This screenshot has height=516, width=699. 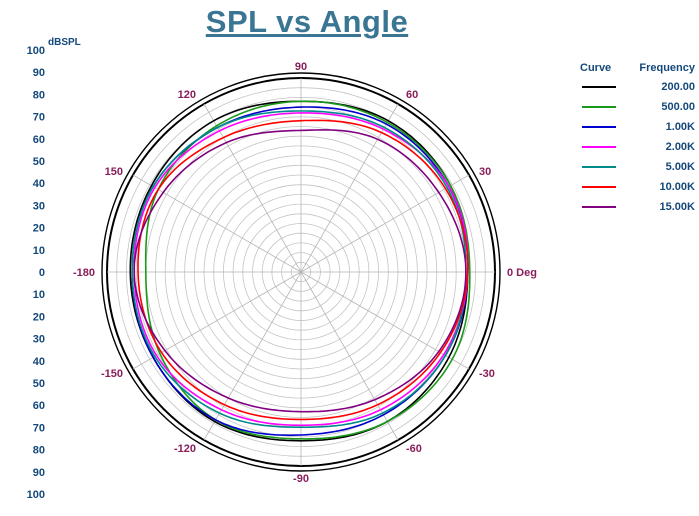 I want to click on legend-frequency-header: Frequency, so click(x=667, y=68).